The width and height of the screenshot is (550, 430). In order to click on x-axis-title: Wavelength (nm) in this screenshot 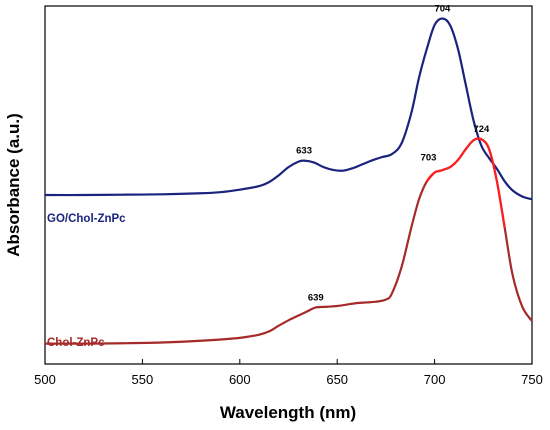, I will do `click(288, 412)`.